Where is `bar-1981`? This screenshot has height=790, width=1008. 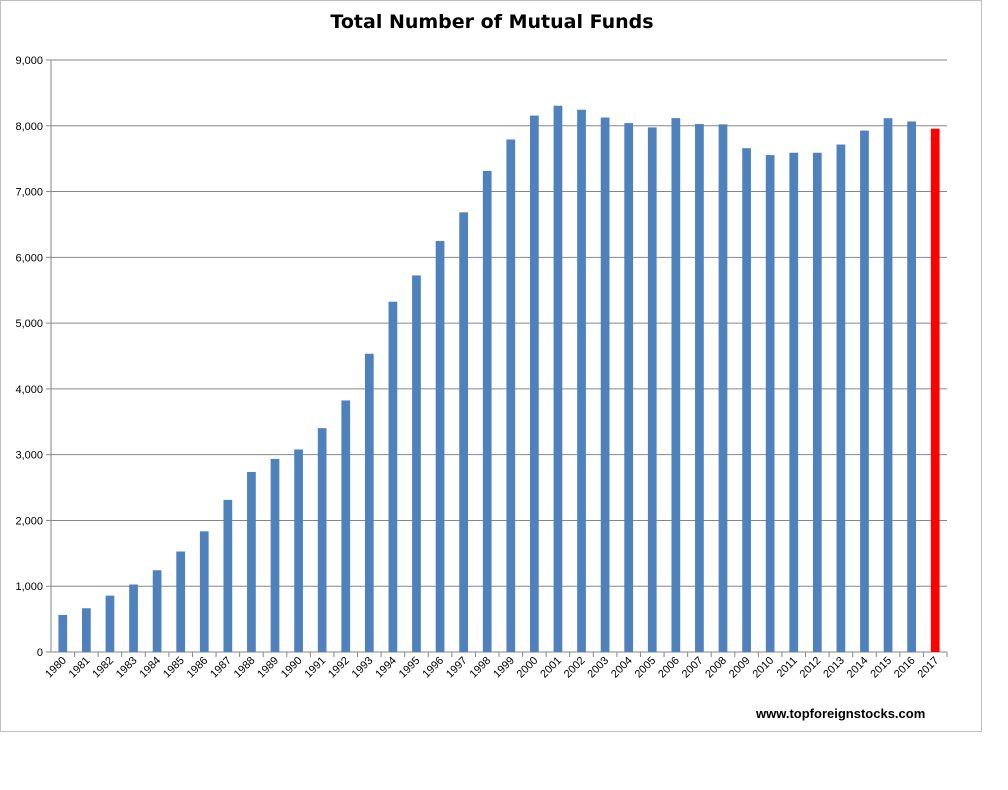
bar-1981 is located at coordinates (86, 630).